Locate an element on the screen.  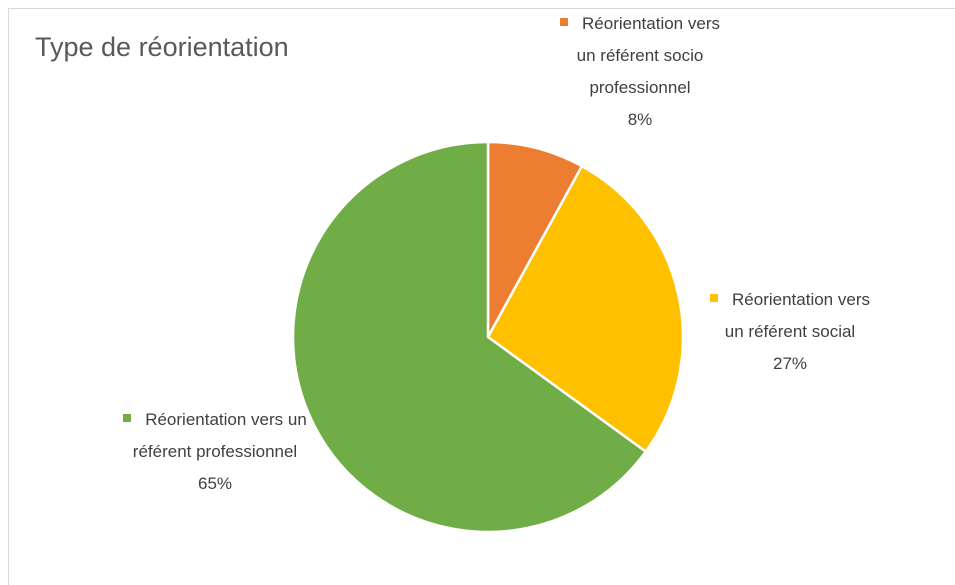
chart-title: Type de réorientation is located at coordinates (162, 47).